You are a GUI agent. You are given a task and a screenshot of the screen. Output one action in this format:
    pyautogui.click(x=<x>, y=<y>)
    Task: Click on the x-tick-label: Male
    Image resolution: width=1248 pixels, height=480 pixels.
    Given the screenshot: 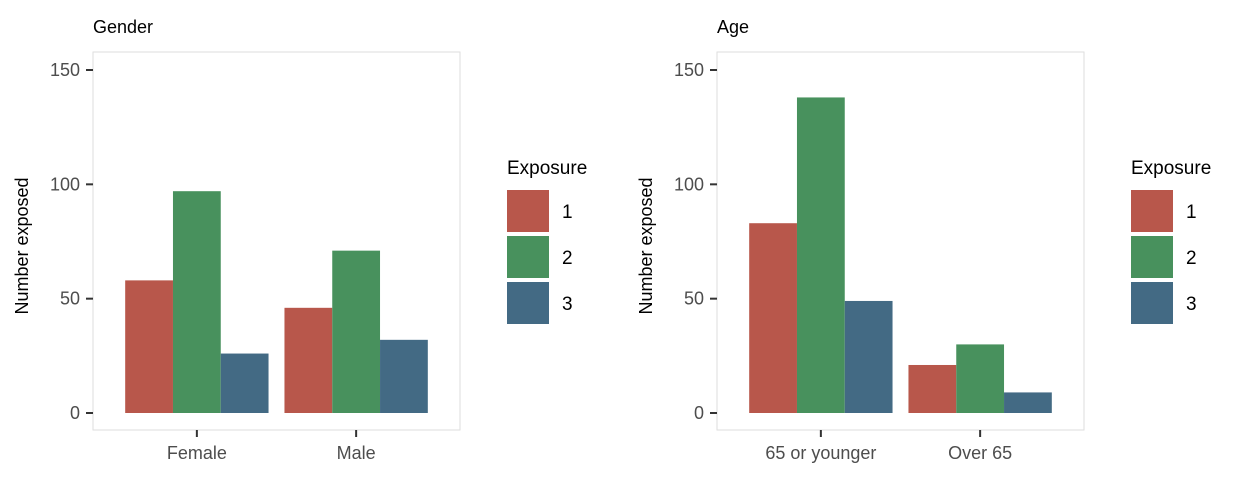 What is the action you would take?
    pyautogui.click(x=356, y=453)
    